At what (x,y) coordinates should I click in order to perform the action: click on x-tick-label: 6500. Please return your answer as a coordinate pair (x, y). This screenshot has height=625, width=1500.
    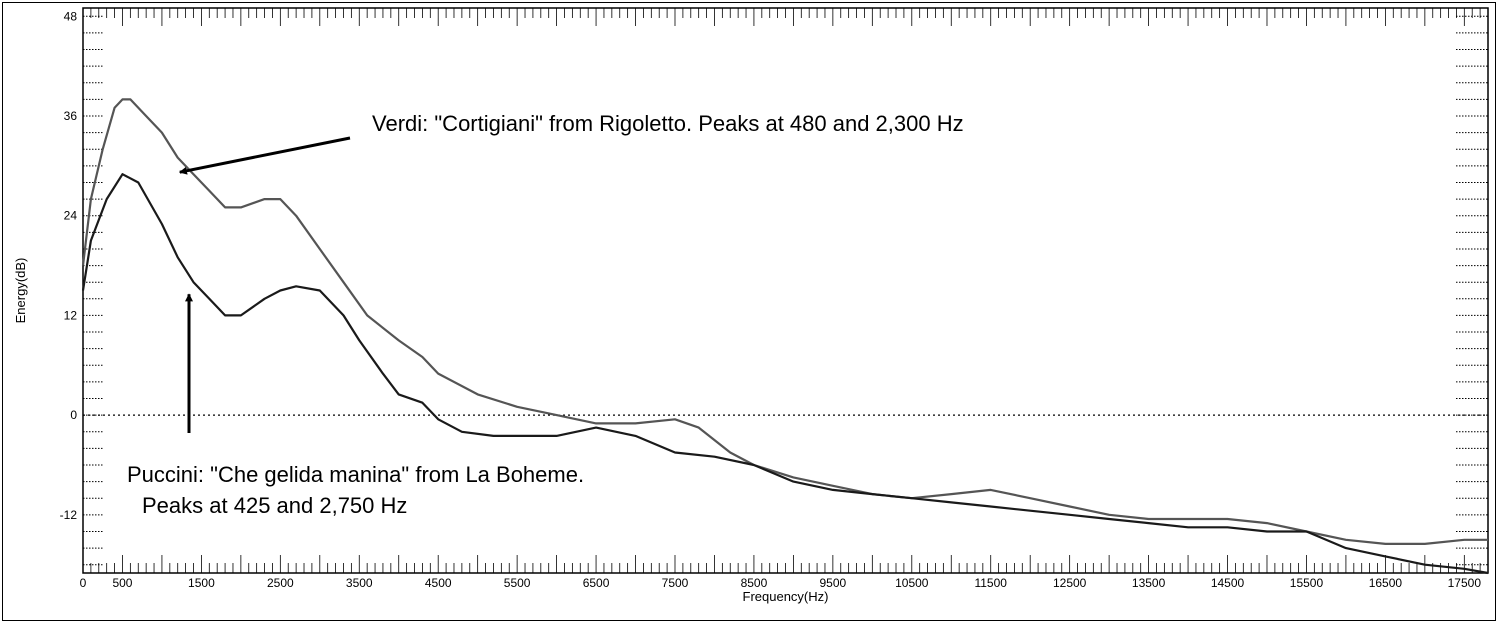
    Looking at the image, I should click on (596, 583).